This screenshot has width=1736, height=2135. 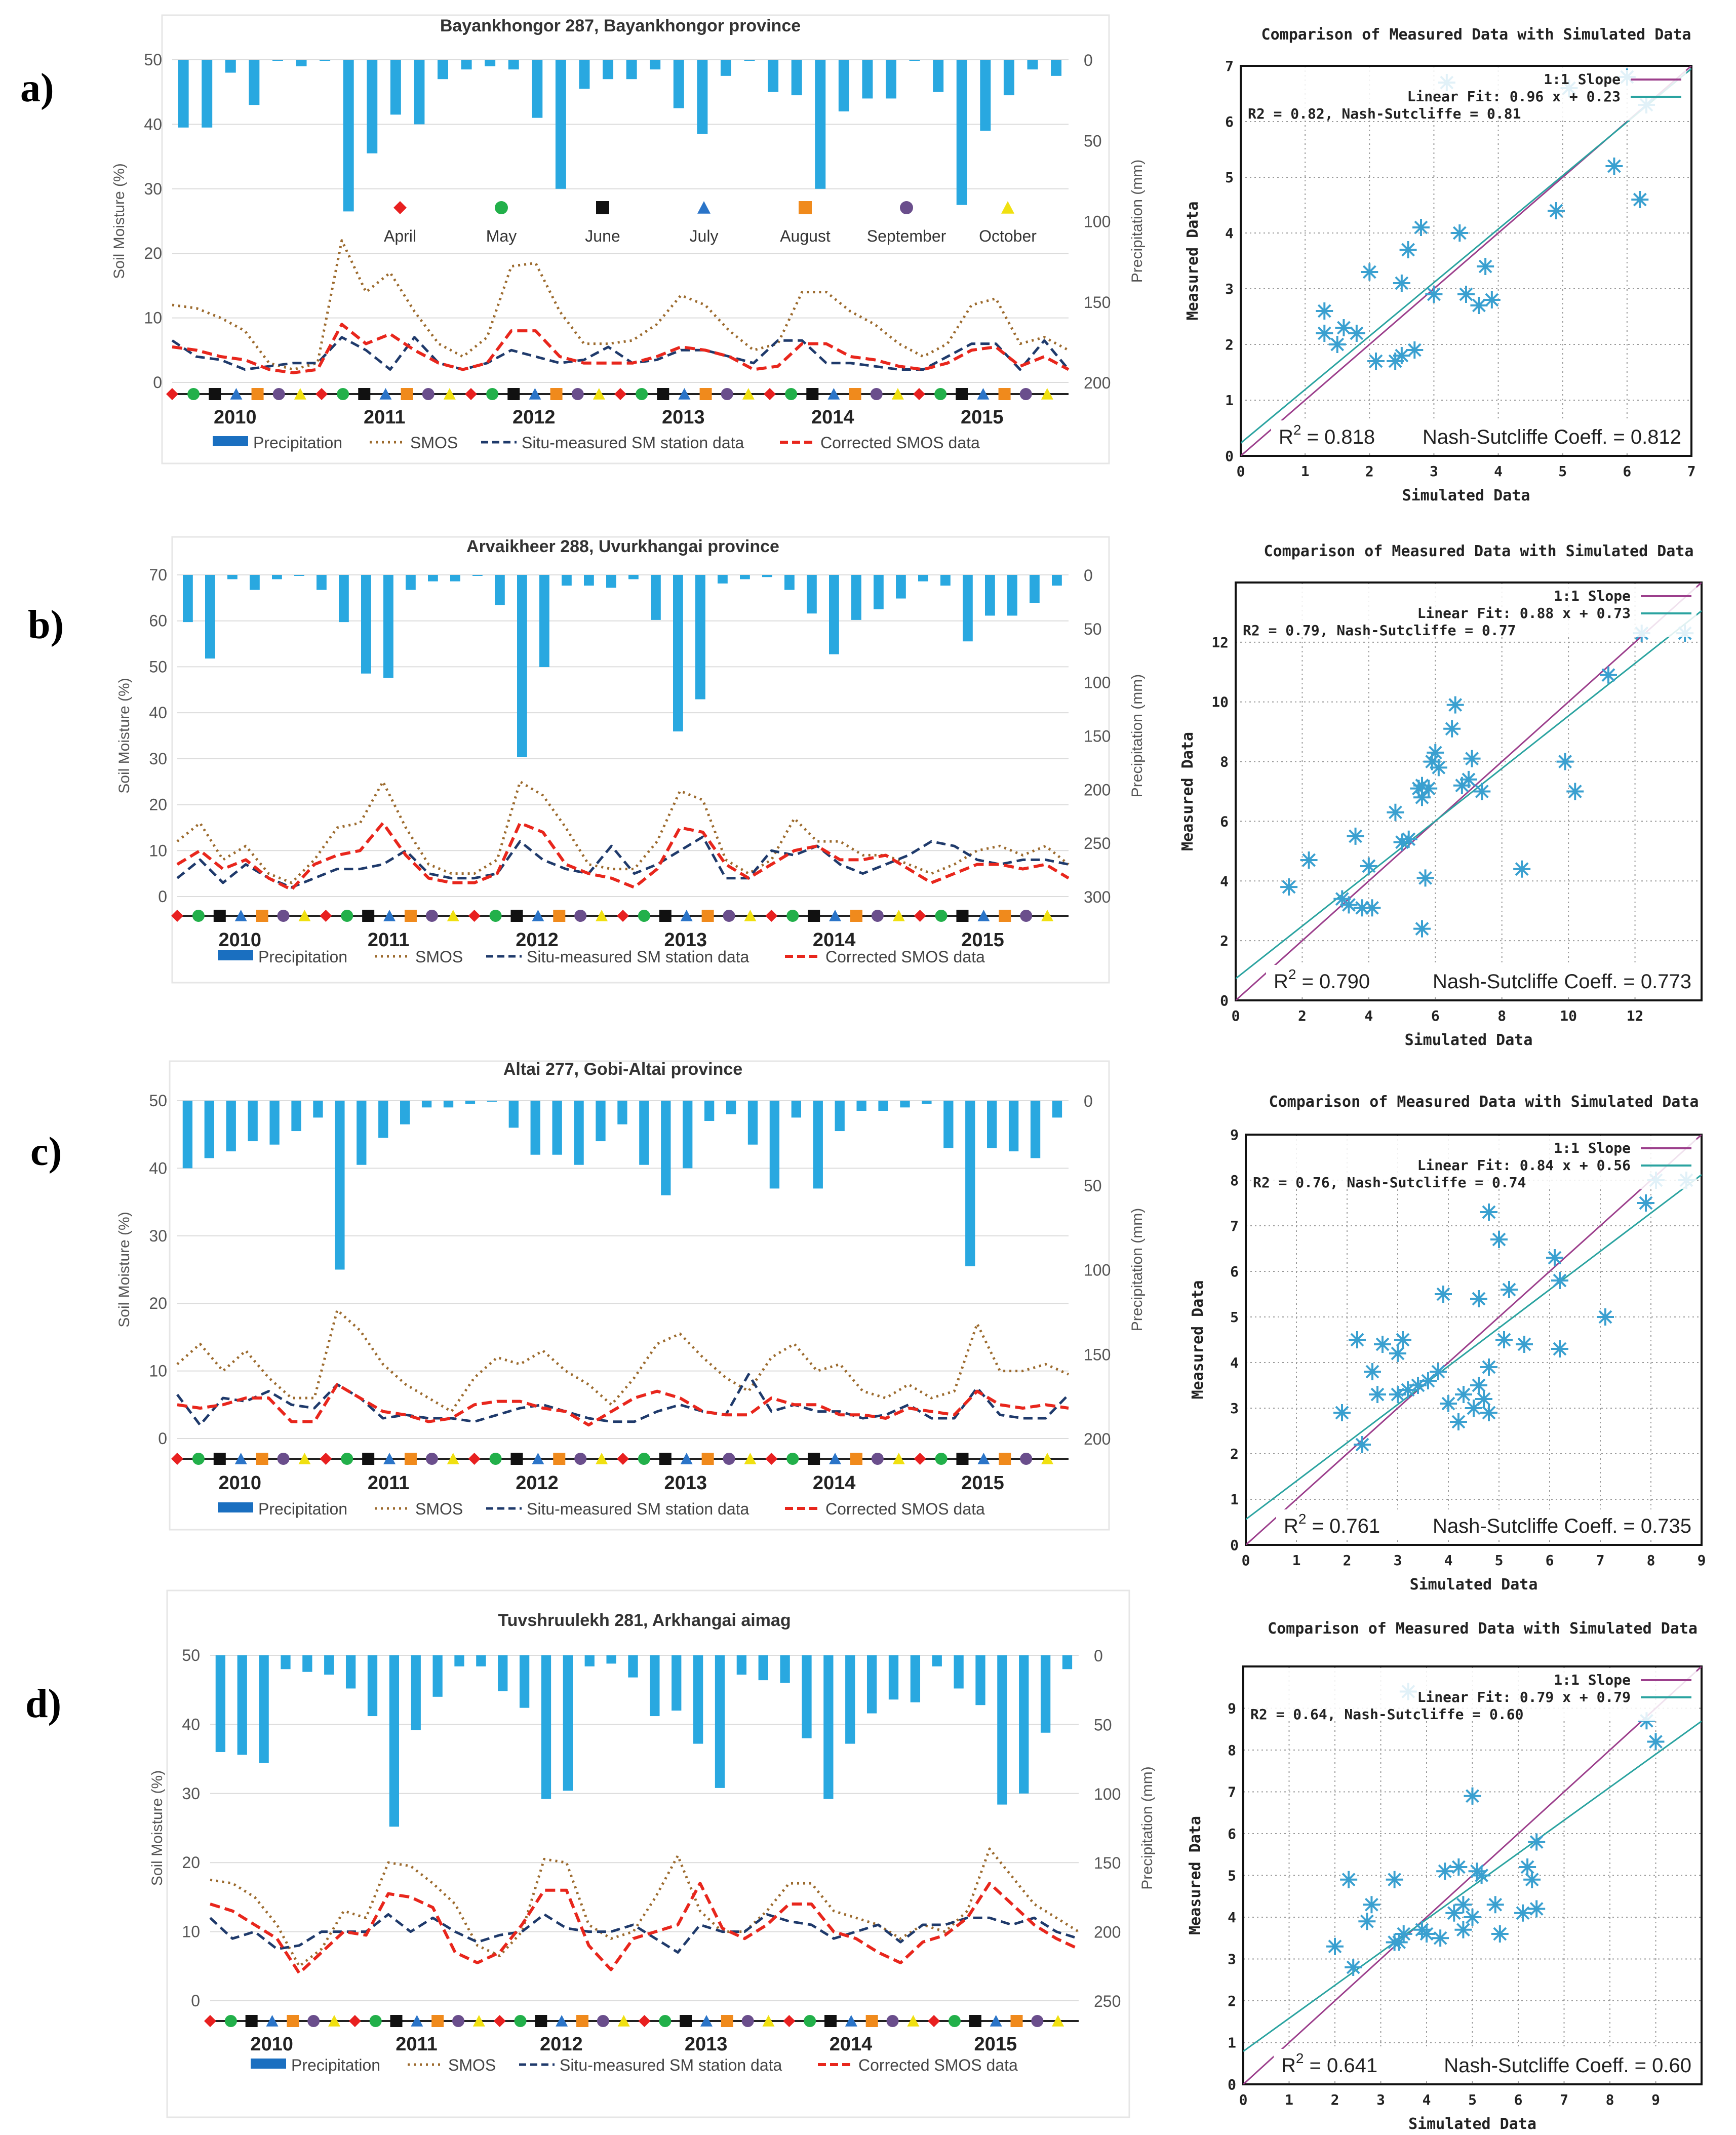 What do you see at coordinates (1137, 1269) in the screenshot?
I see `y2-axis-title: Precipitation (mm)` at bounding box center [1137, 1269].